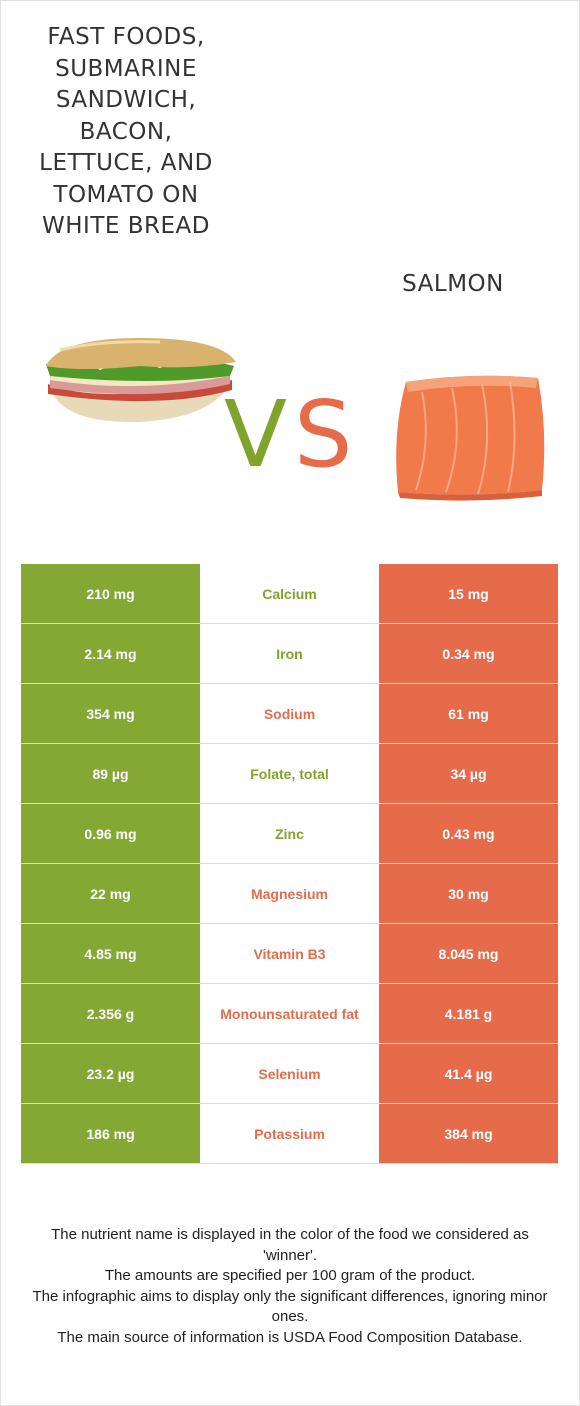 This screenshot has height=1406, width=580. I want to click on right-food-value: 34 µg, so click(468, 773).